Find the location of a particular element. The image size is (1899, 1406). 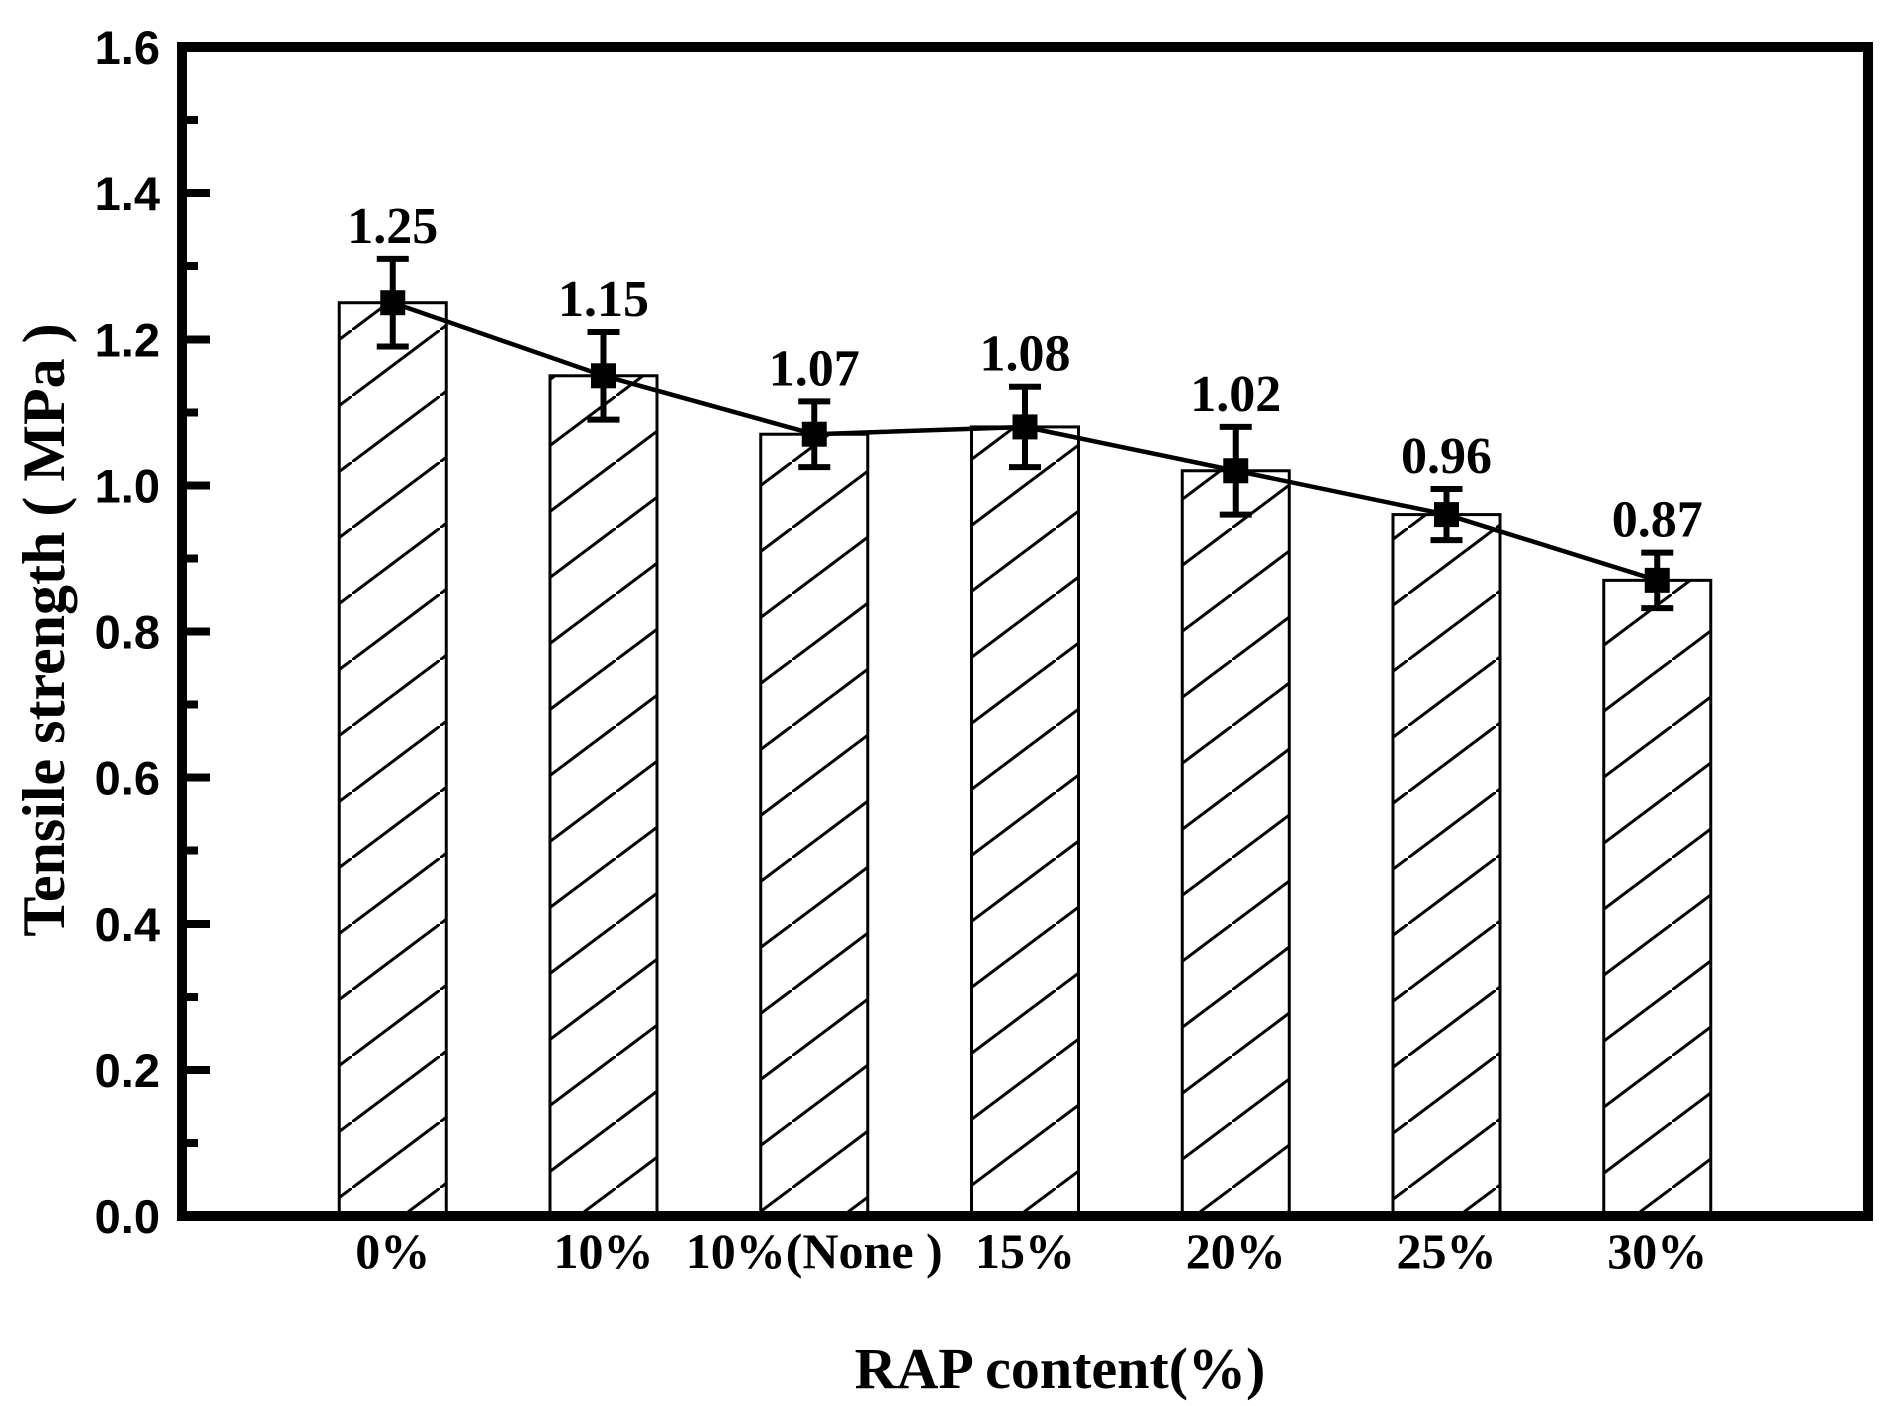

x-tick-label: 10%(None ) is located at coordinates (814, 1251).